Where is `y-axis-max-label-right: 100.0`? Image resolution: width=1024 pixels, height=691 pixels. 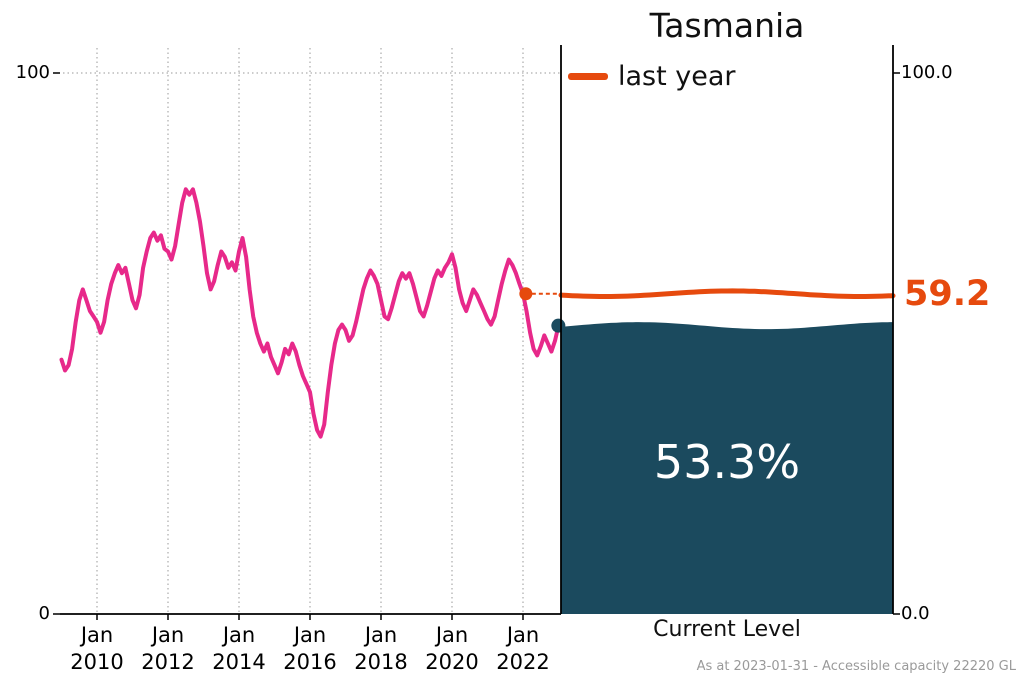
y-axis-max-label-right: 100.0 is located at coordinates (927, 72).